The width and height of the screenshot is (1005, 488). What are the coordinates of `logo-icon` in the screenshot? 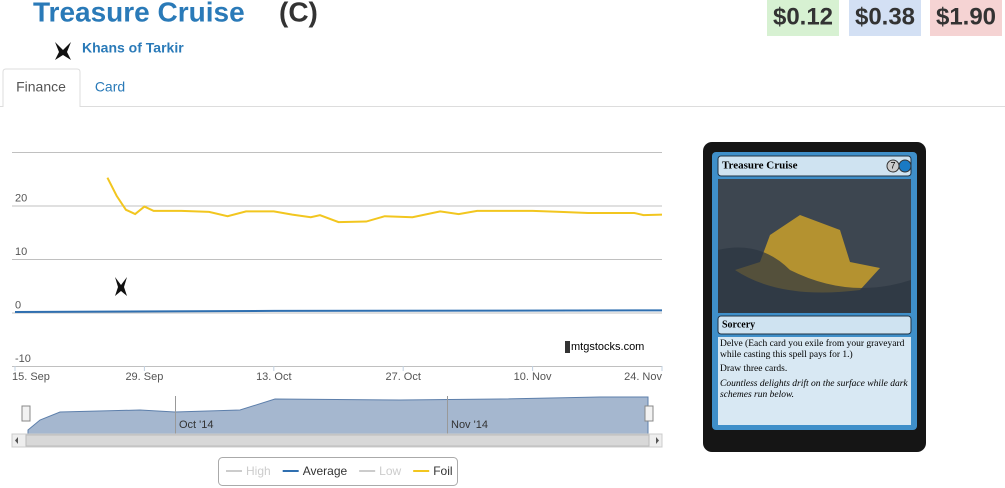 It's located at (567, 347).